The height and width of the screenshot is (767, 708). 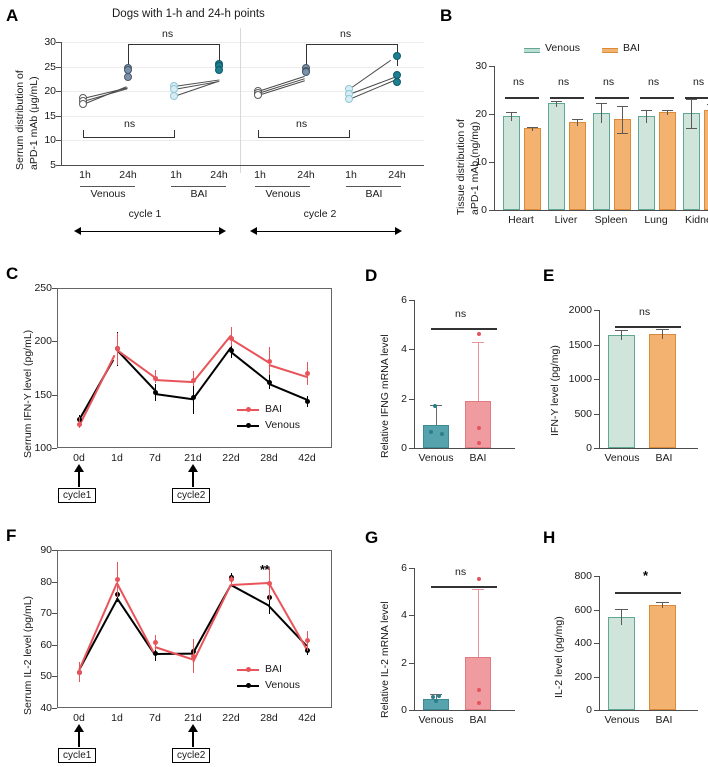 What do you see at coordinates (699, 82) in the screenshot?
I see `panel-b-sig-kidney: ns` at bounding box center [699, 82].